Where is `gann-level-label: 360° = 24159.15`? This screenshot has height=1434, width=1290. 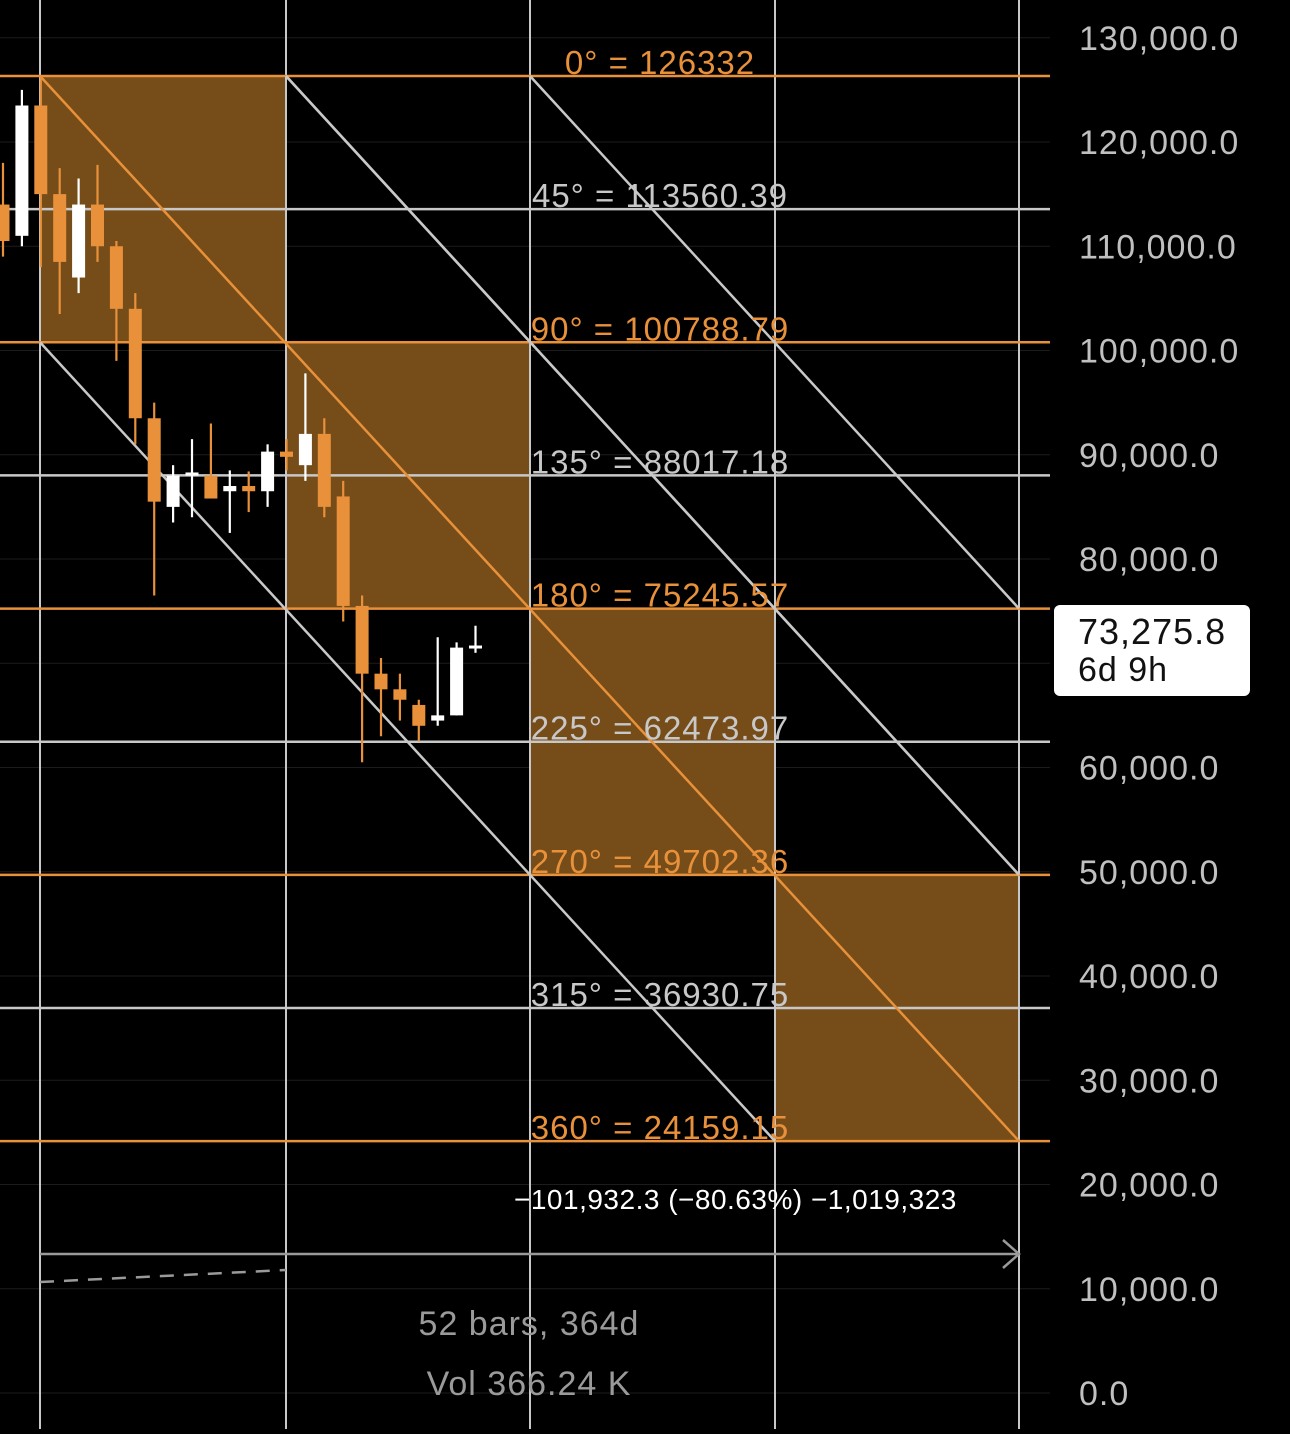 gann-level-label: 360° = 24159.15 is located at coordinates (660, 1127).